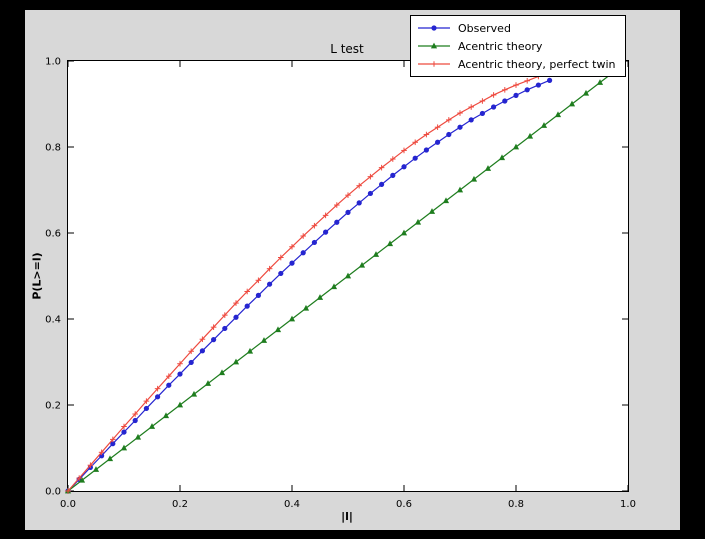 The height and width of the screenshot is (539, 705). Describe the element at coordinates (68, 504) in the screenshot. I see `x-tick-label: 0.0` at that location.